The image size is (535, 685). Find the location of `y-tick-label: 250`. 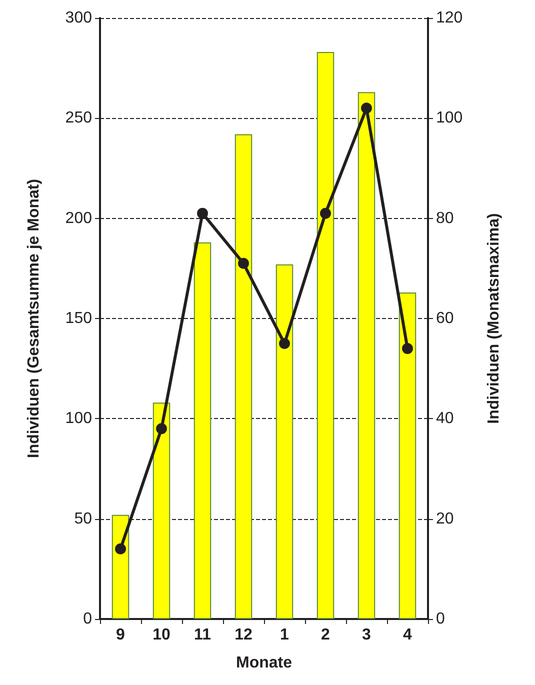

y-tick-label: 250 is located at coordinates (78, 118).